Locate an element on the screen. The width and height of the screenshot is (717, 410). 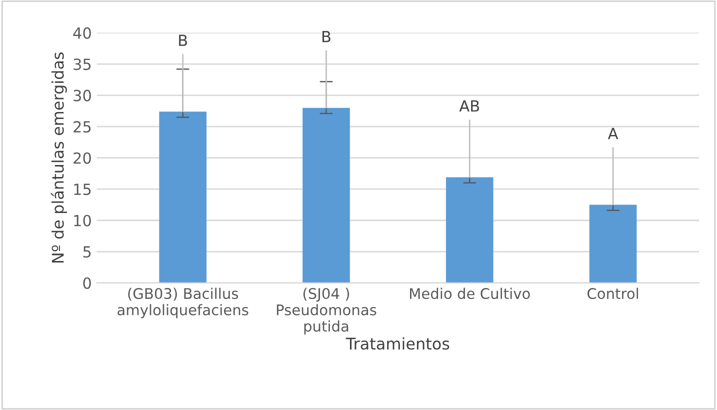
x-axis-title: Tratamientos is located at coordinates (398, 343).